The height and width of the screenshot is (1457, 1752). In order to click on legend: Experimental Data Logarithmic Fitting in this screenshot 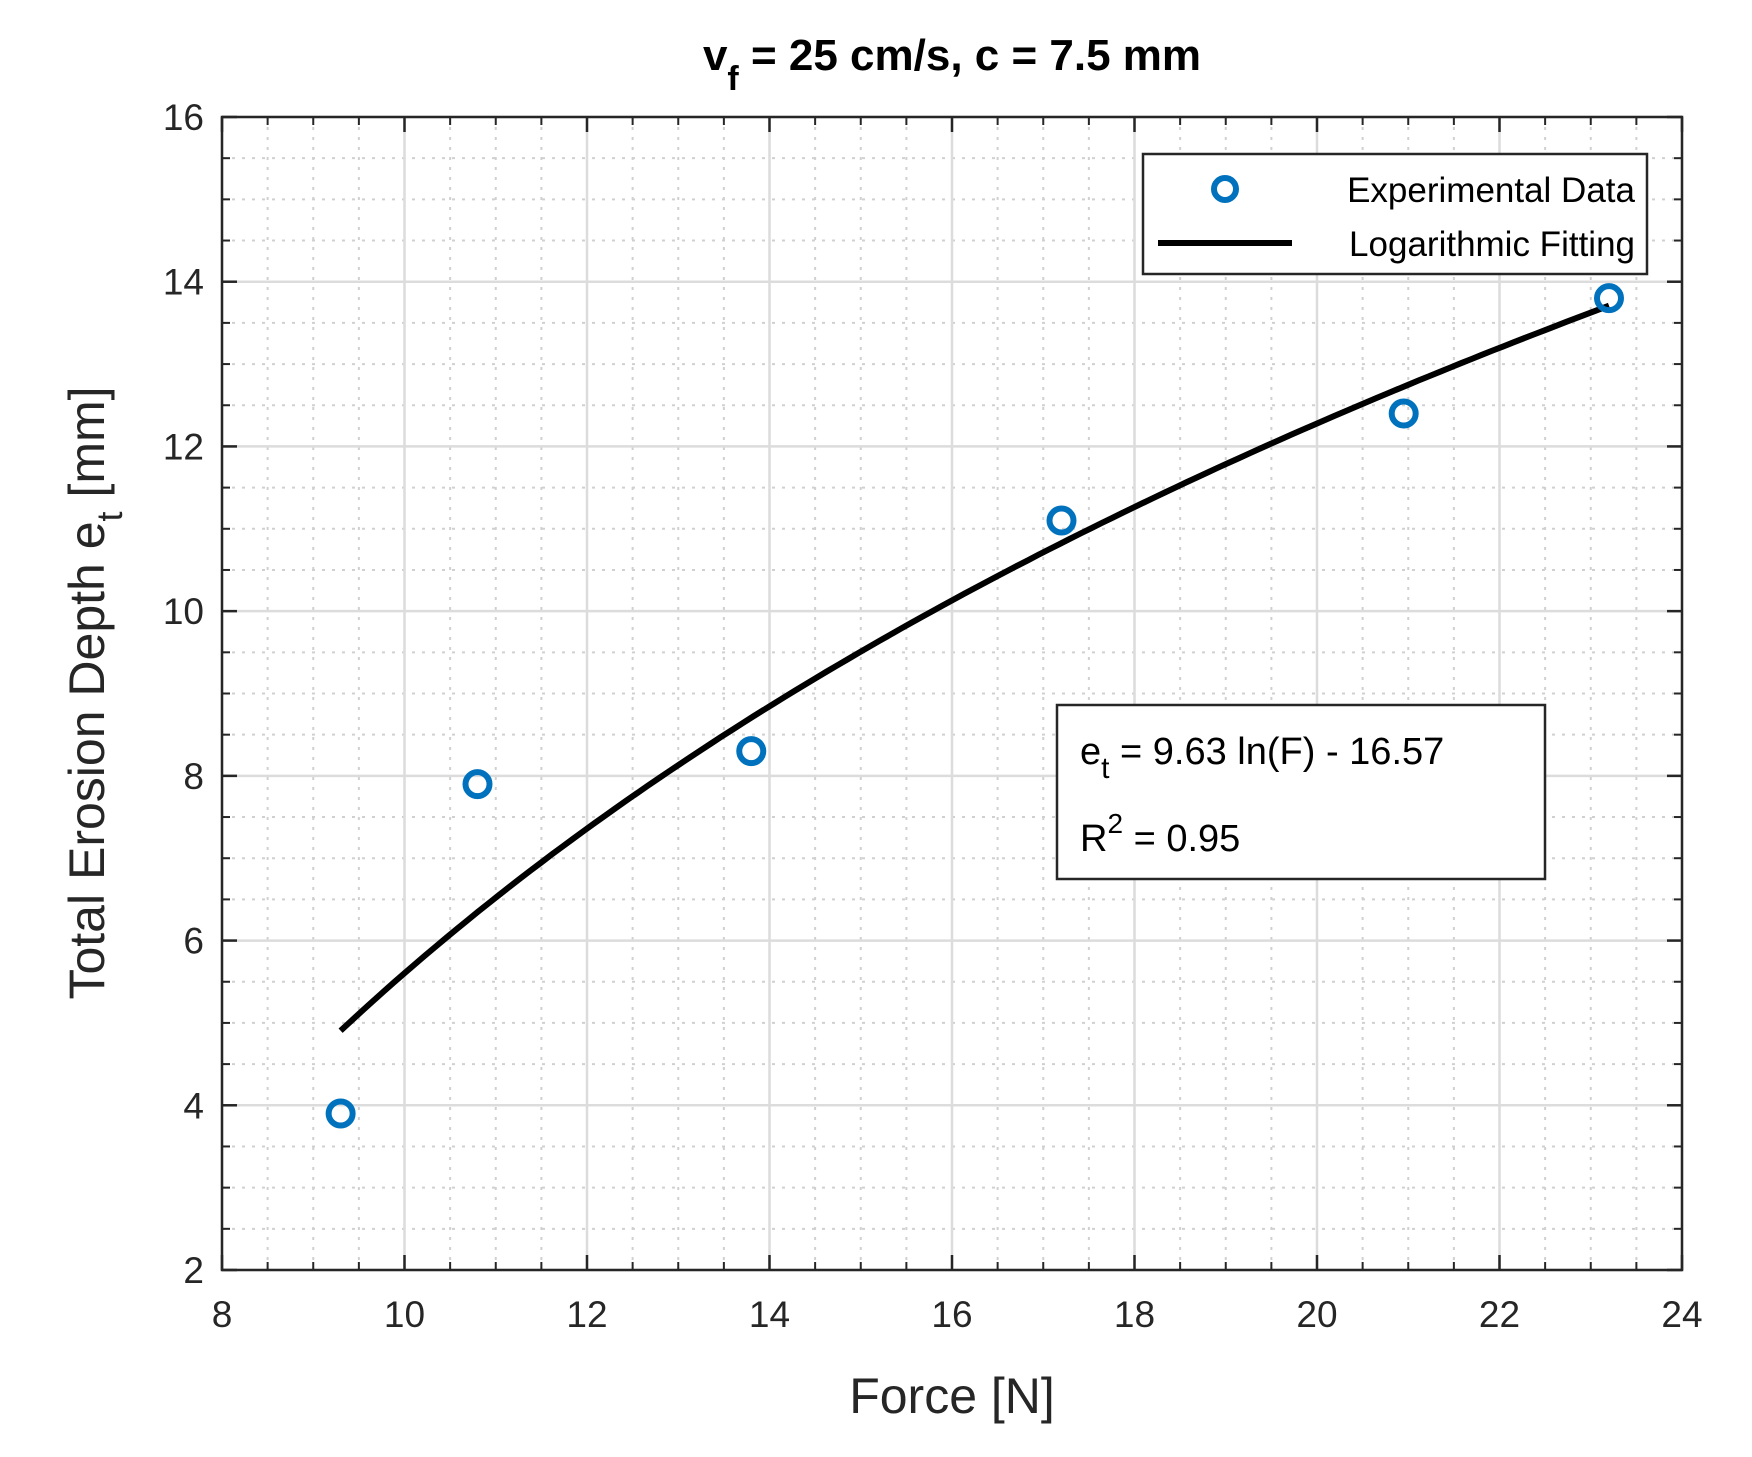, I will do `click(1395, 214)`.